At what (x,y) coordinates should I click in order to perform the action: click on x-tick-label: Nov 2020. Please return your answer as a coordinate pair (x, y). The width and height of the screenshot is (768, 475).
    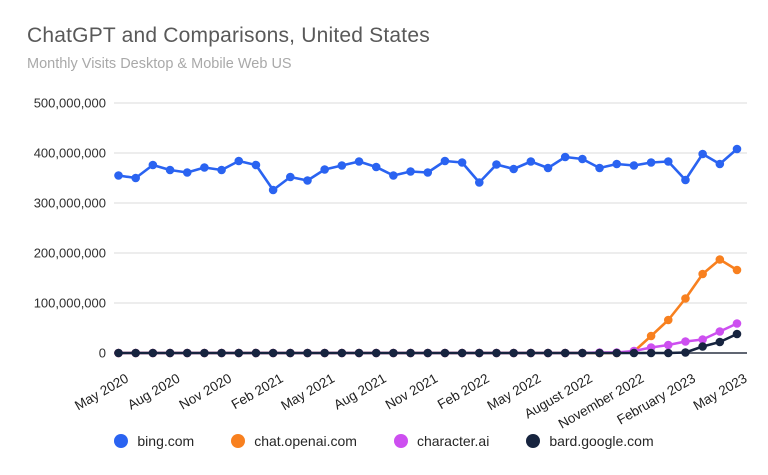
    Looking at the image, I should click on (206, 392).